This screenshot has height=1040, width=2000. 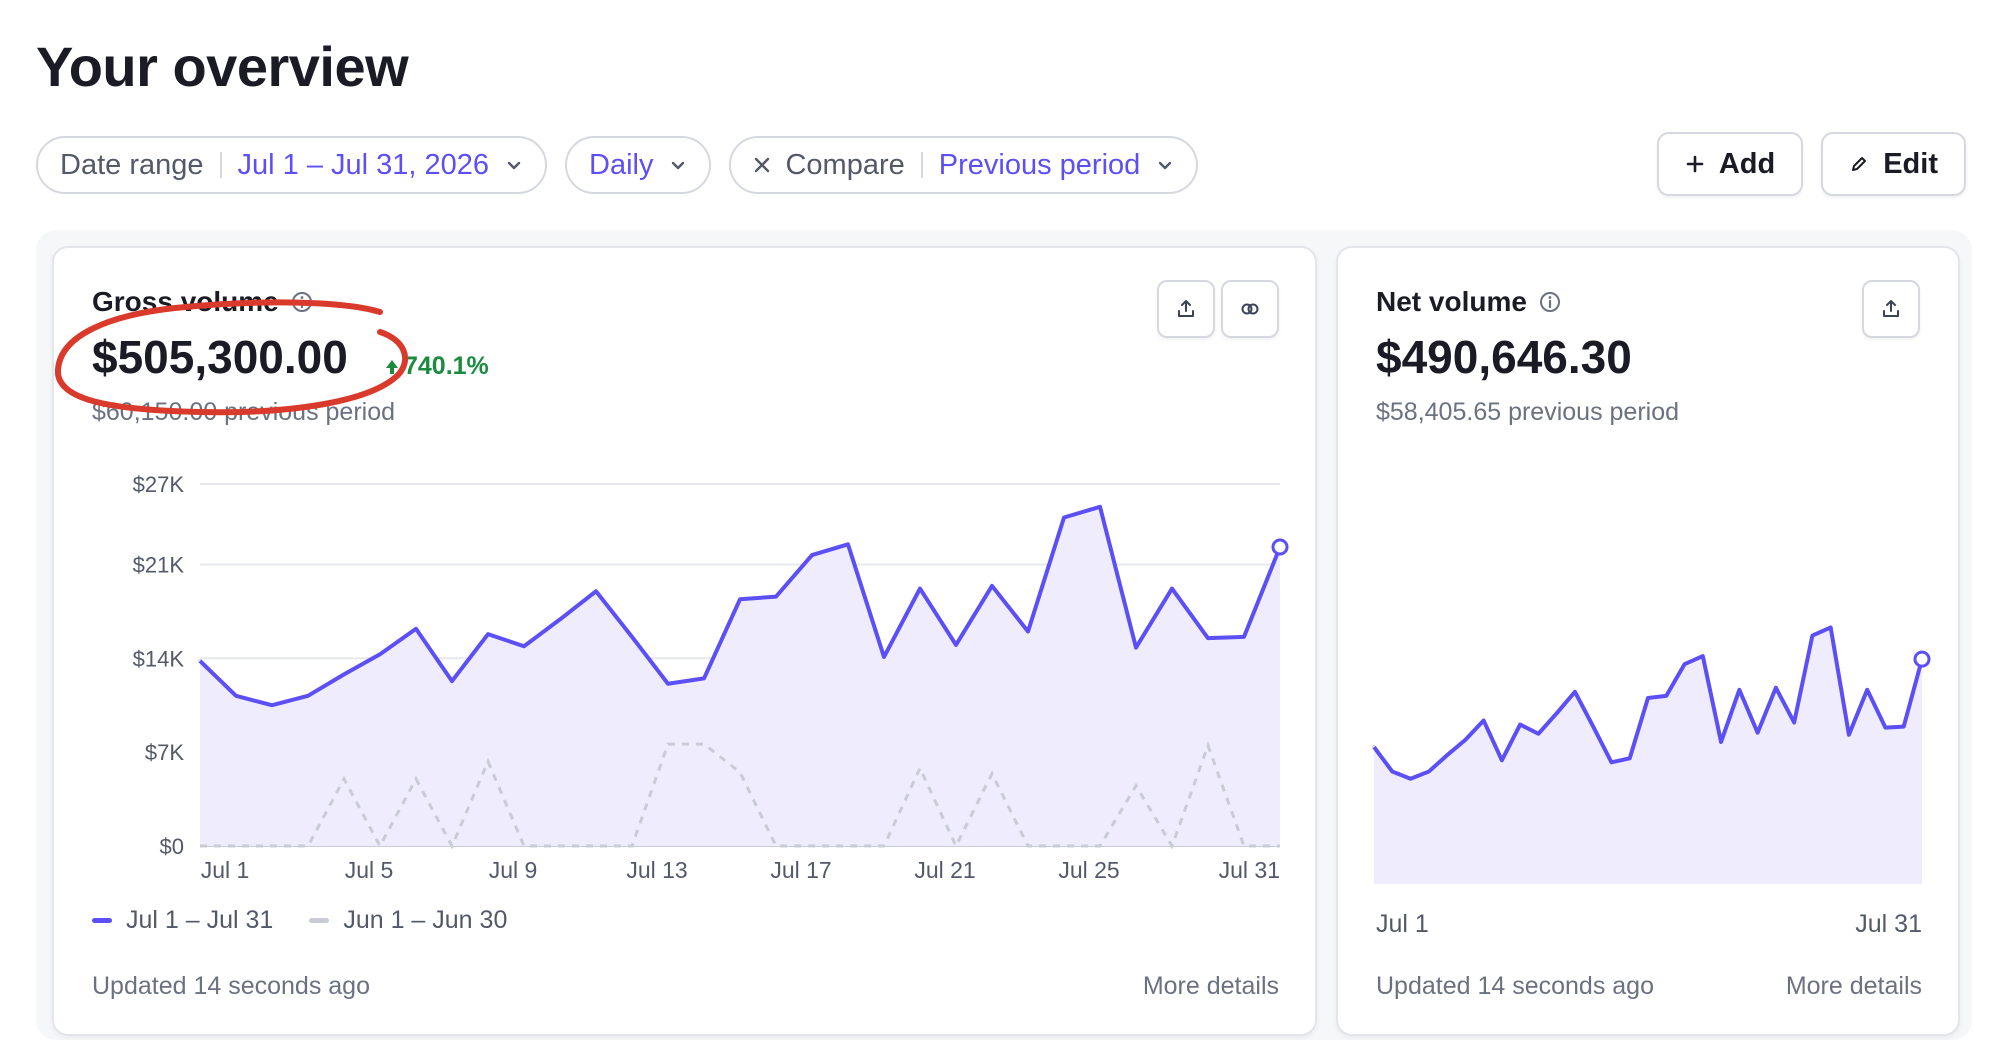 What do you see at coordinates (1402, 924) in the screenshot?
I see `net-axis-start: Jul 1` at bounding box center [1402, 924].